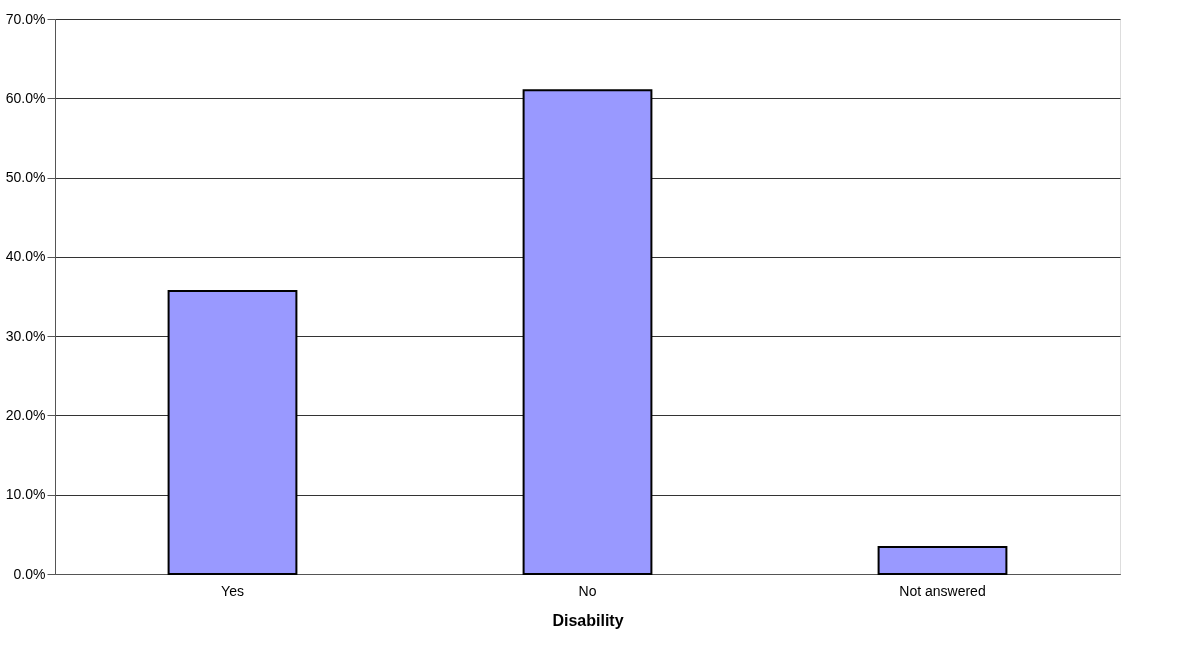 The image size is (1184, 657). I want to click on y-tick-label: 40.0%, so click(25, 256).